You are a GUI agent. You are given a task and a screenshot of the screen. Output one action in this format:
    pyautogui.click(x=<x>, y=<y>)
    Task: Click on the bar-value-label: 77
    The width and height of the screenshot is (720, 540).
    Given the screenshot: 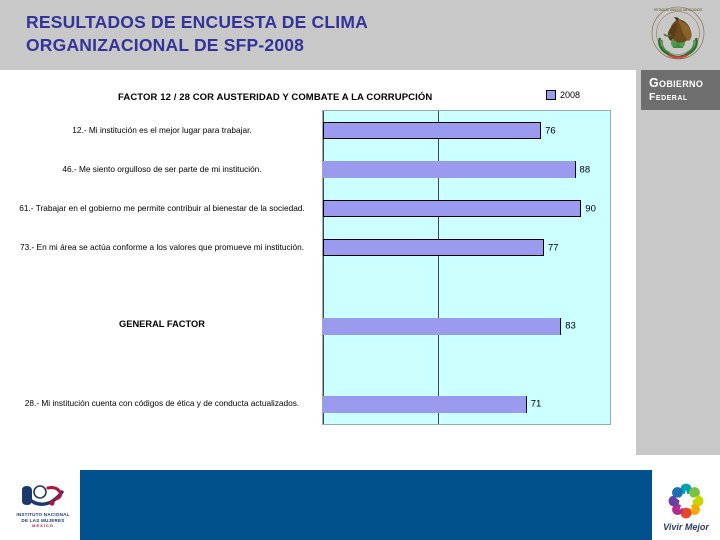 What is the action you would take?
    pyautogui.click(x=553, y=248)
    